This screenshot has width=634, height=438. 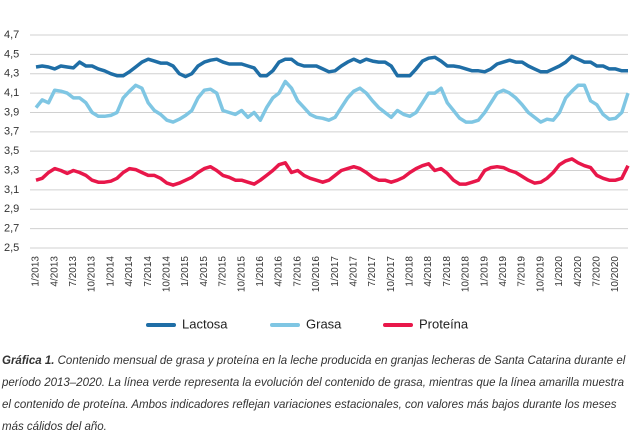 I want to click on y-tick-label: 4,3, so click(x=11, y=74).